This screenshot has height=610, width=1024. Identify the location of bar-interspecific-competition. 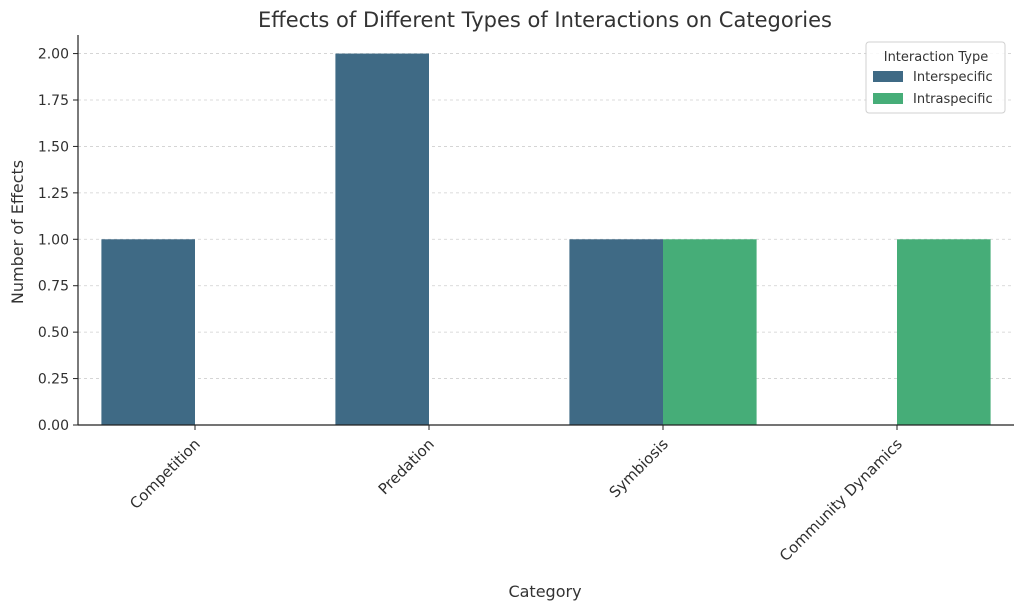
(148, 332).